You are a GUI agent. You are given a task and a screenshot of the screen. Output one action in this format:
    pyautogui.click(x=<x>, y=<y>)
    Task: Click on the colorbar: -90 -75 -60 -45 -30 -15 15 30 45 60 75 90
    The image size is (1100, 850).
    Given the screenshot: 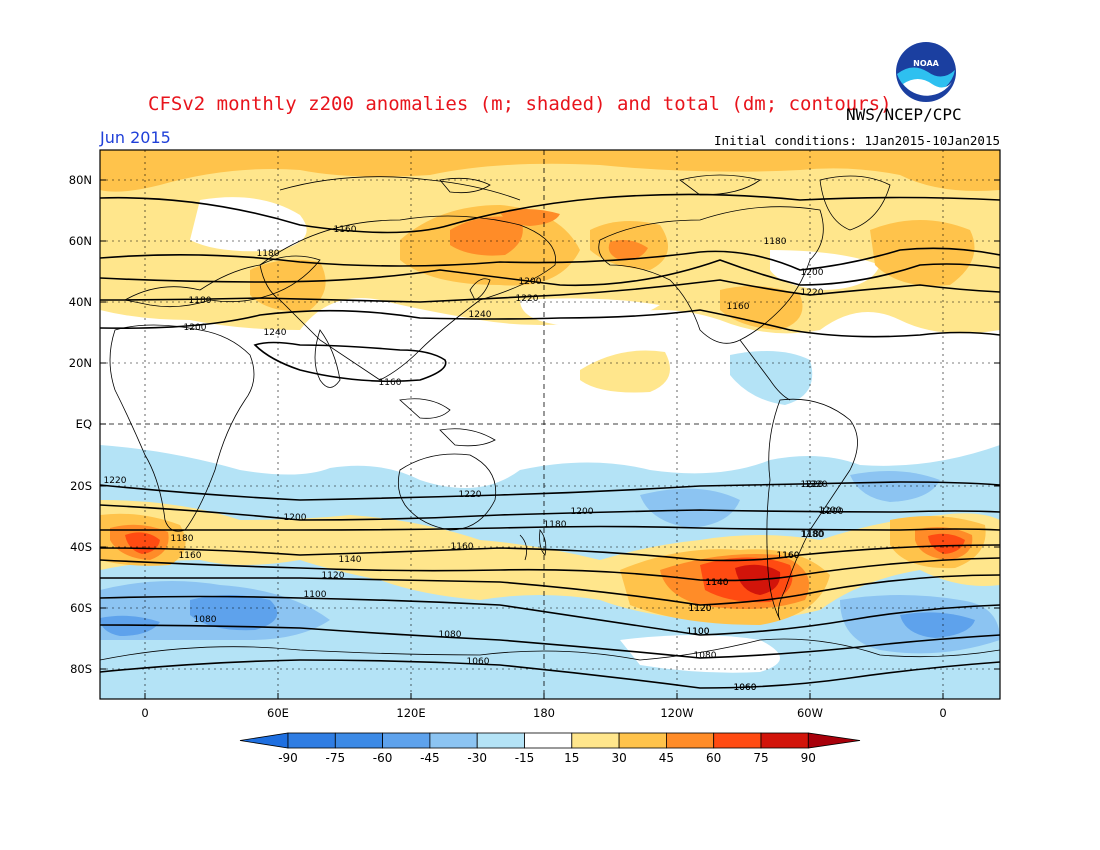 What is the action you would take?
    pyautogui.click(x=550, y=748)
    